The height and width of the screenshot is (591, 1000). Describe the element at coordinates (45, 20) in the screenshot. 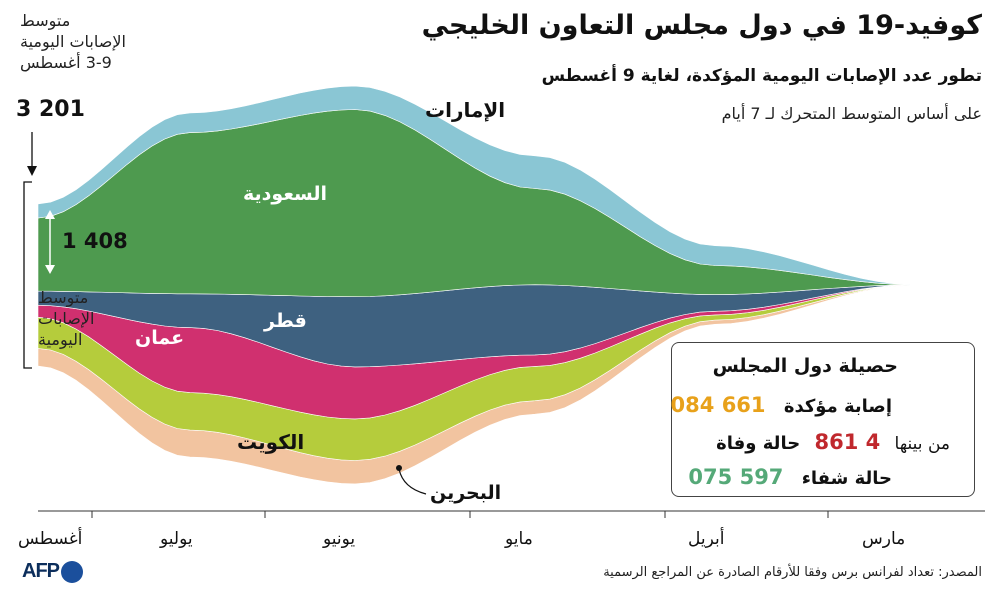

I see `avg-top-line1: متوسط` at that location.